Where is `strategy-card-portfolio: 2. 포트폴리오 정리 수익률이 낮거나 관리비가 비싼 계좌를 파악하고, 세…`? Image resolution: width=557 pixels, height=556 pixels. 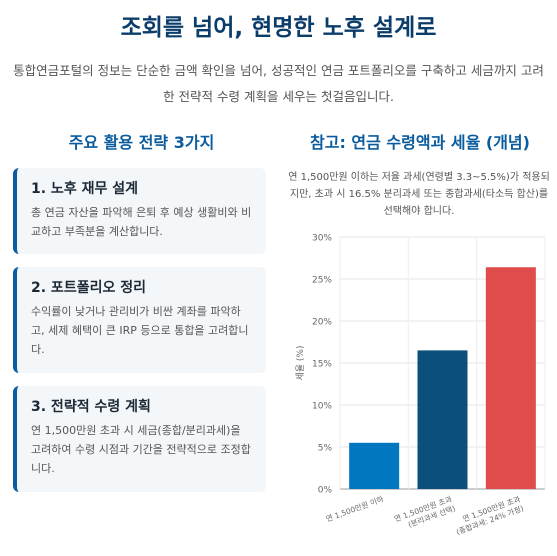
strategy-card-portfolio: 2. 포트폴리오 정리 수익률이 낮거나 관리비가 비싼 계좌를 파악하고, 세… is located at coordinates (139, 320).